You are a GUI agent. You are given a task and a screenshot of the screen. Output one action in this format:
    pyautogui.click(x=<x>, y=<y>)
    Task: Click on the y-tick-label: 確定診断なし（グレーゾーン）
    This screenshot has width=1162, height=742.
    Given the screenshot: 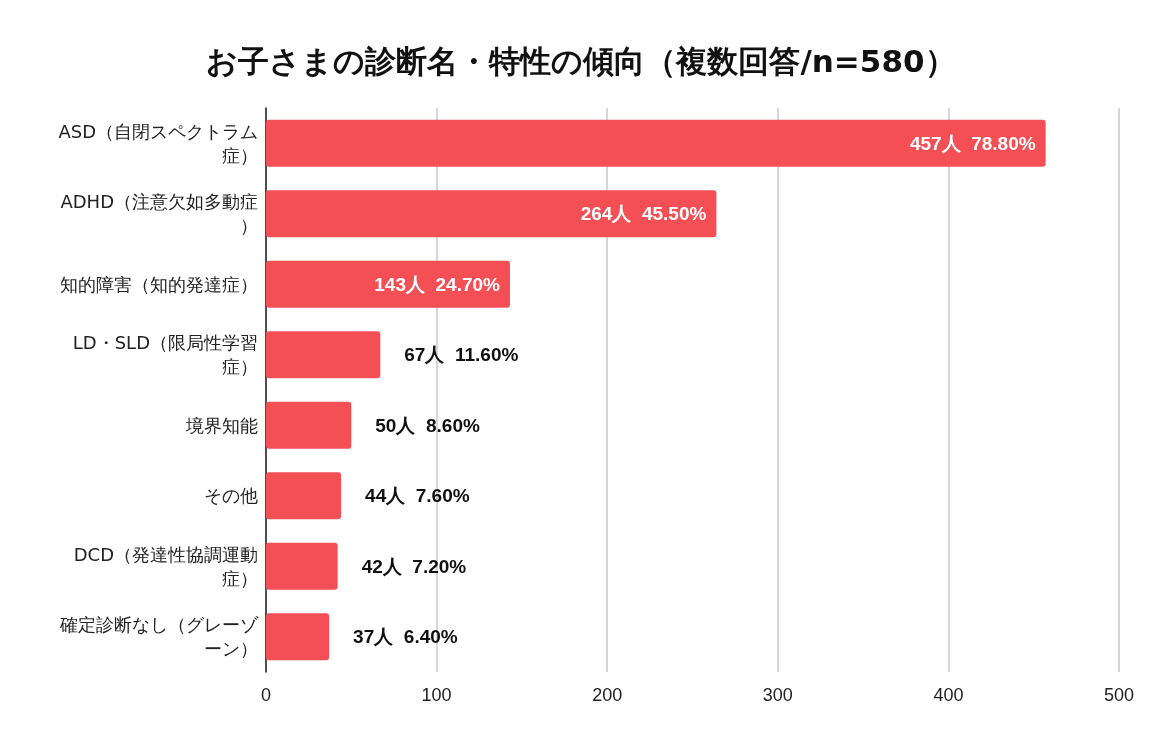 What is the action you would take?
    pyautogui.click(x=159, y=637)
    